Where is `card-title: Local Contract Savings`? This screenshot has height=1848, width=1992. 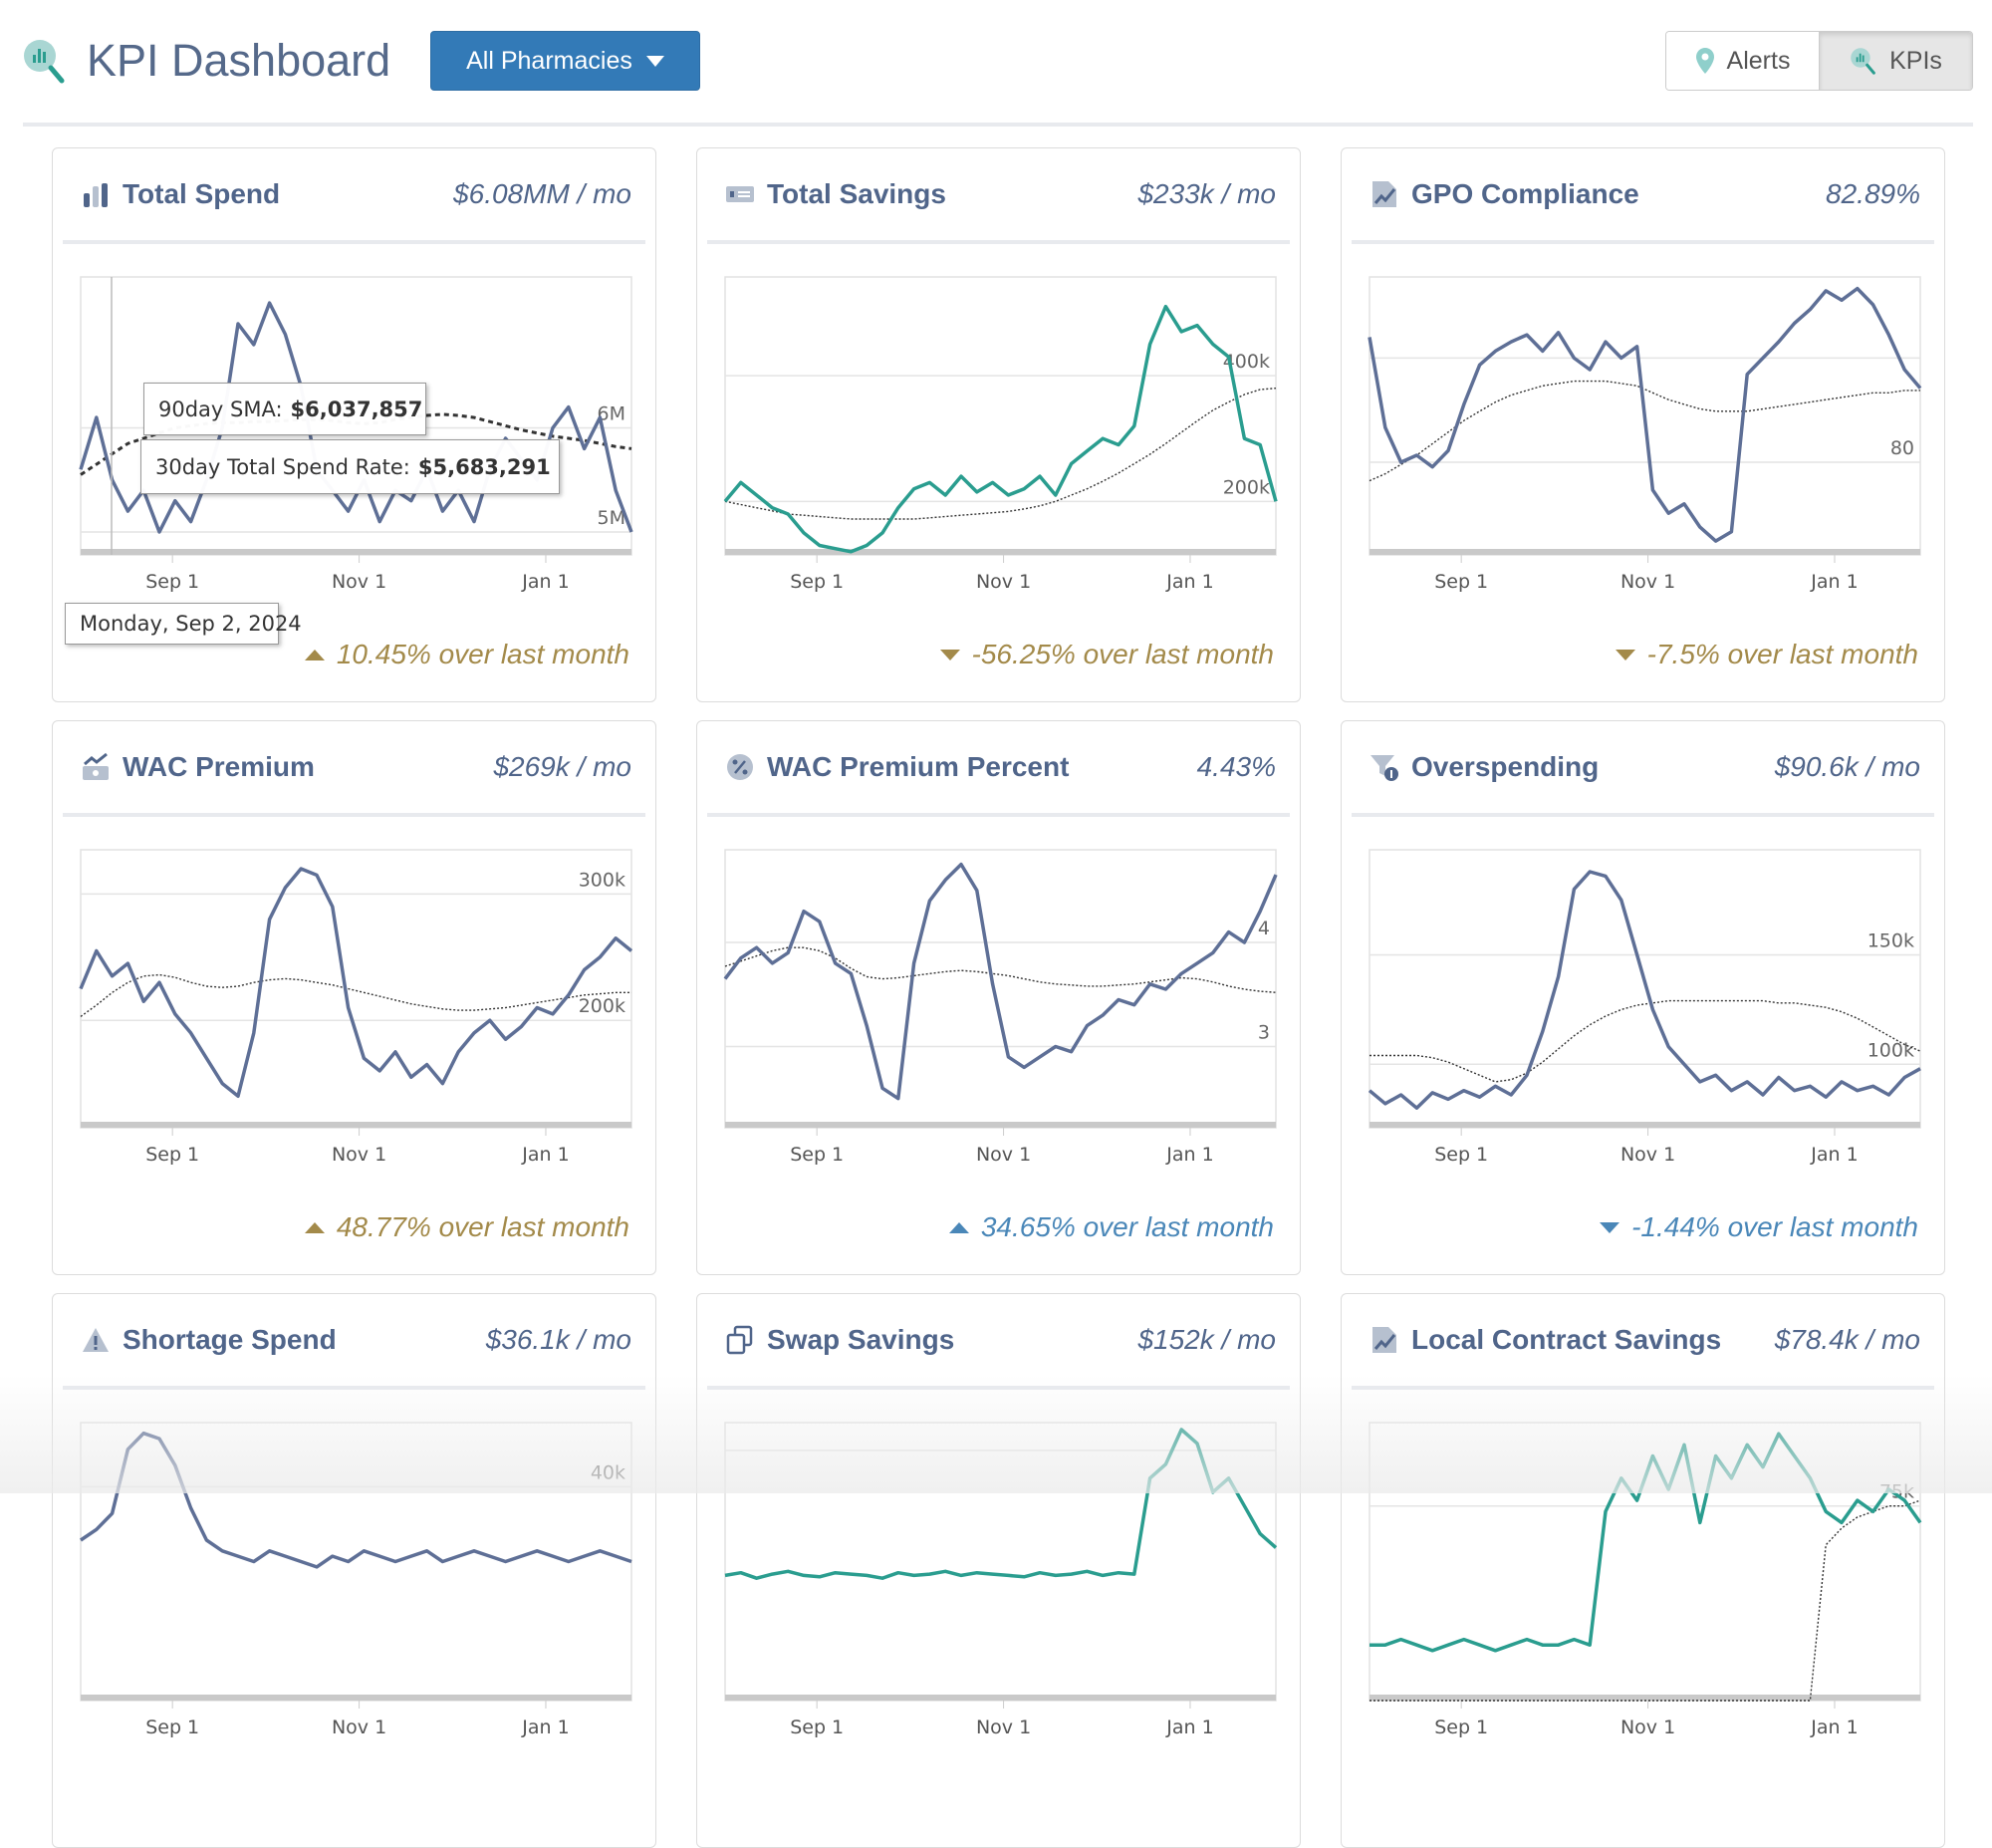 card-title: Local Contract Savings is located at coordinates (1588, 1340).